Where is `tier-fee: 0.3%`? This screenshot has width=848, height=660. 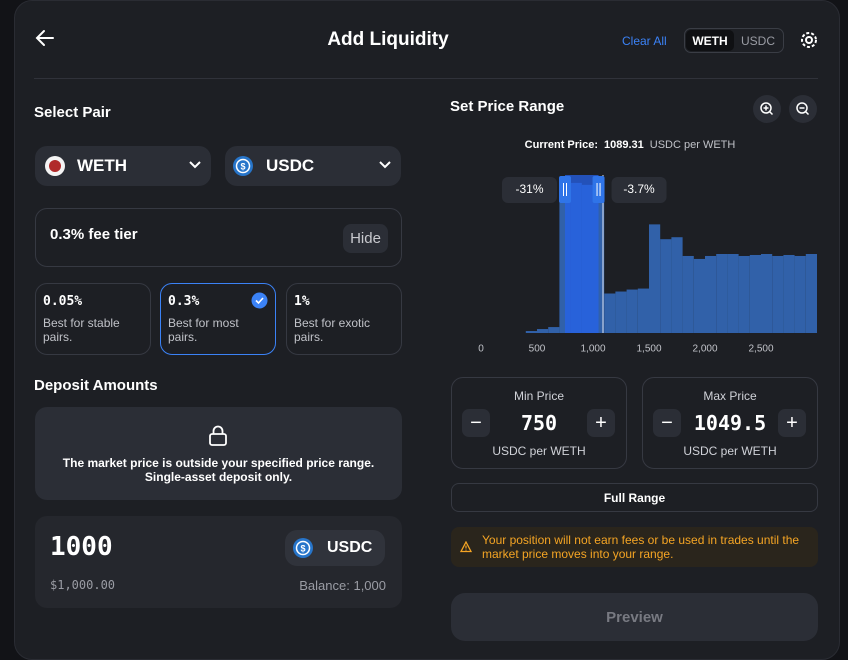 tier-fee: 0.3% is located at coordinates (184, 301).